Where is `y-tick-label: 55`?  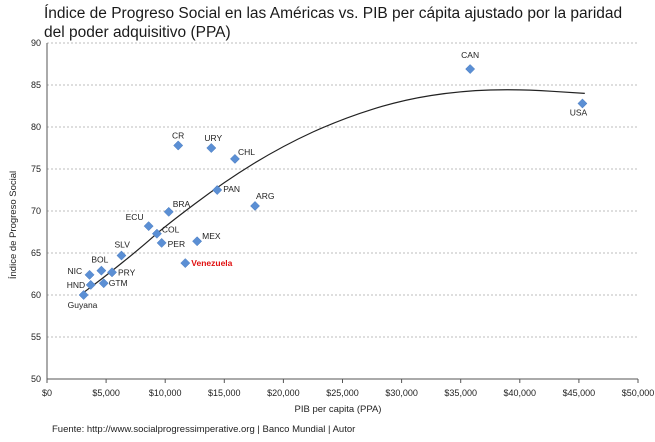 y-tick-label: 55 is located at coordinates (36, 337).